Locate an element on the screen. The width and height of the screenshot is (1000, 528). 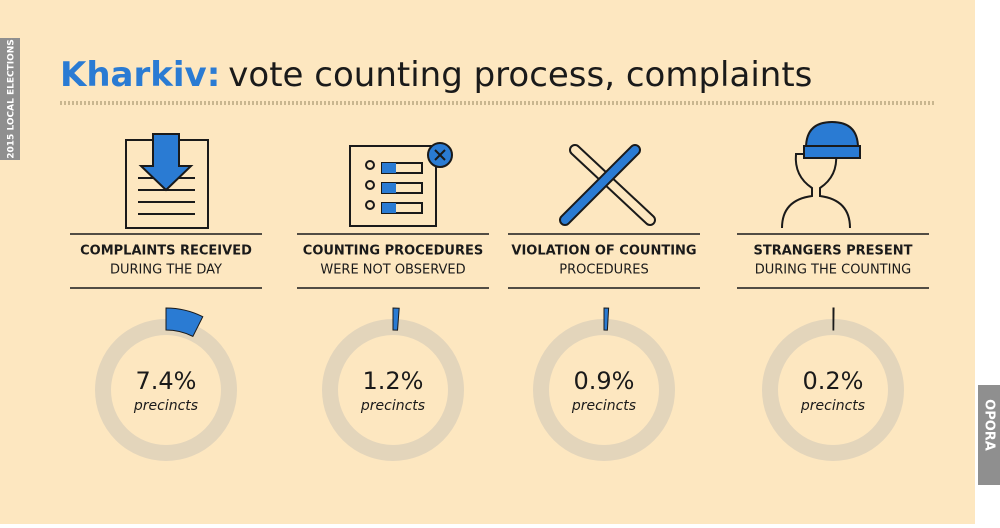
panel-title: COMPLAINTS RECEIVED is located at coordinates (166, 251).